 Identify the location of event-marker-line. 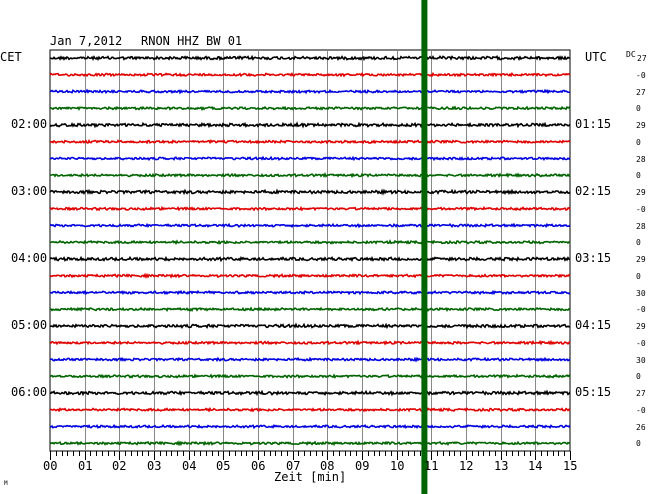
(424, 247).